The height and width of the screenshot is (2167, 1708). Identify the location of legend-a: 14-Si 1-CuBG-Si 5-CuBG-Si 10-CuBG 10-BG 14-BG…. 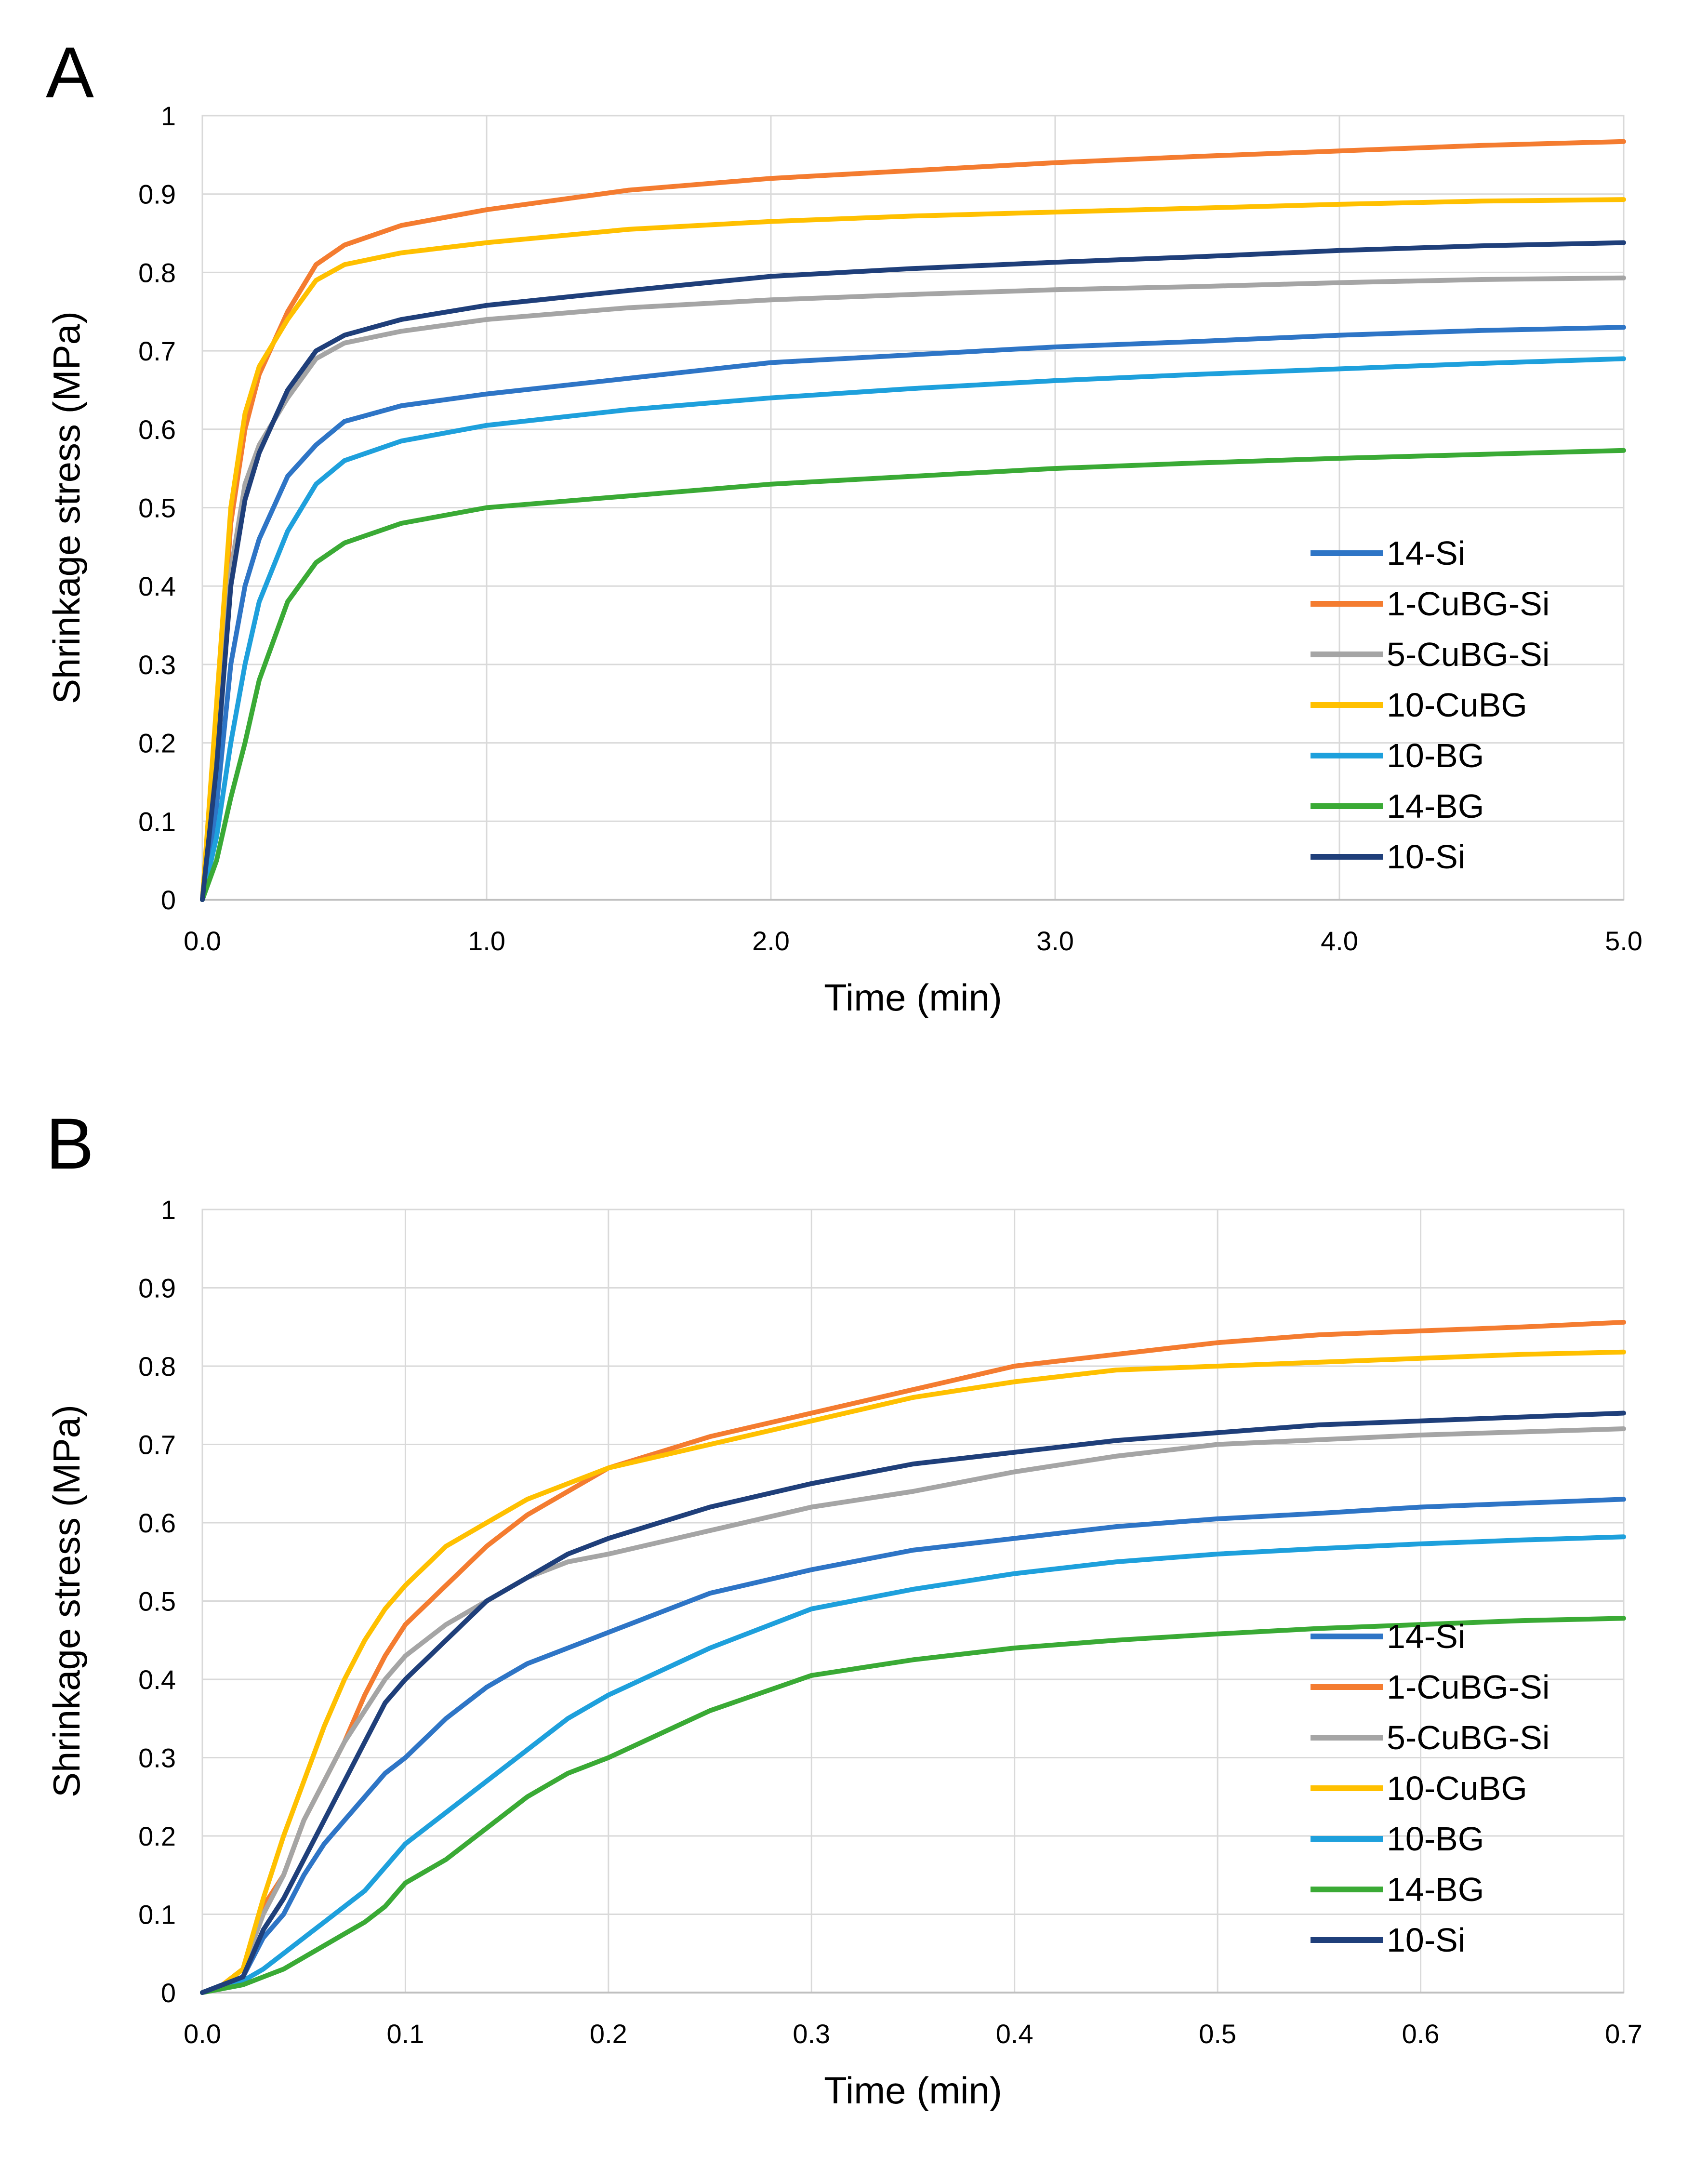
(1430, 705).